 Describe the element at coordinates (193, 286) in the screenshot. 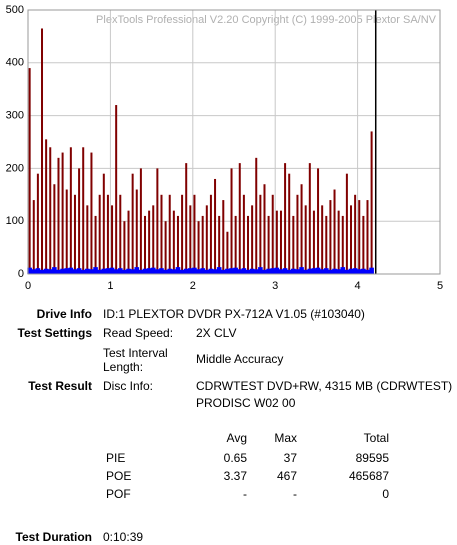

I see `x-tick-label: 2` at that location.